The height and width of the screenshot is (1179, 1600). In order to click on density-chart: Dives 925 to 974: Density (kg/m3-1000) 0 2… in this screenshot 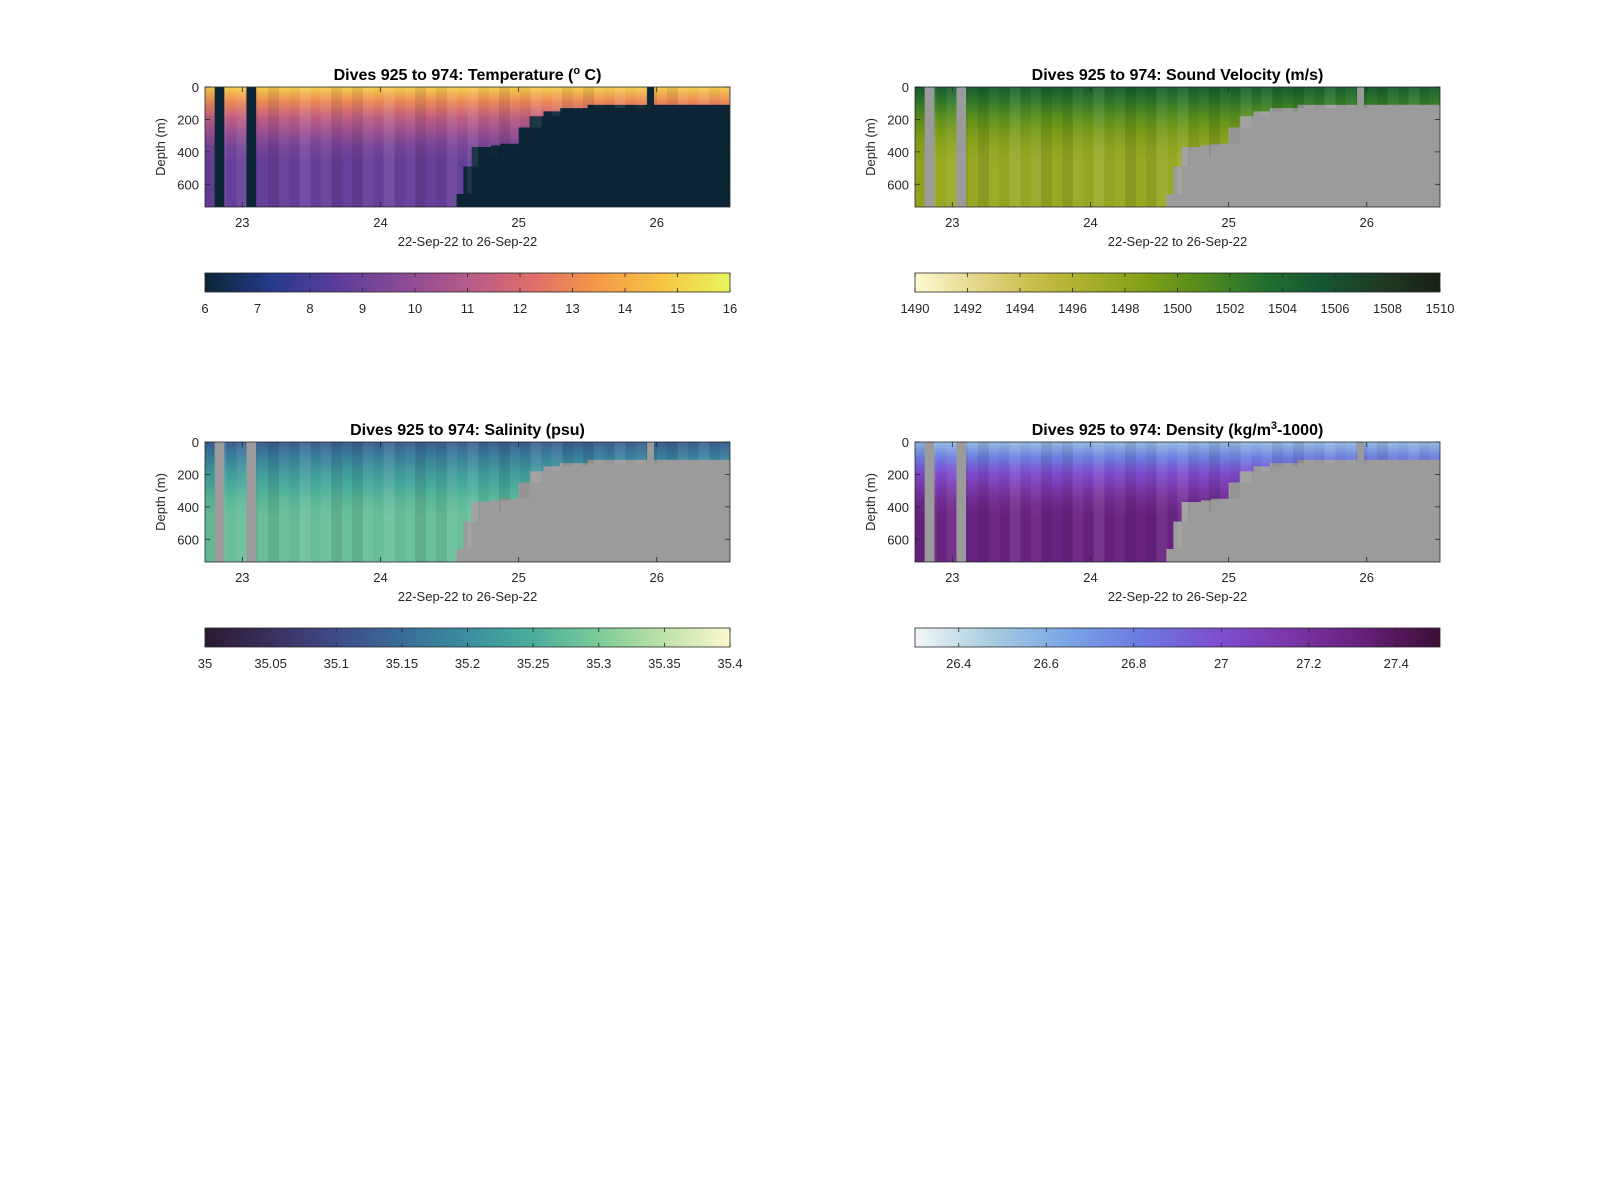, I will do `click(1152, 545)`.